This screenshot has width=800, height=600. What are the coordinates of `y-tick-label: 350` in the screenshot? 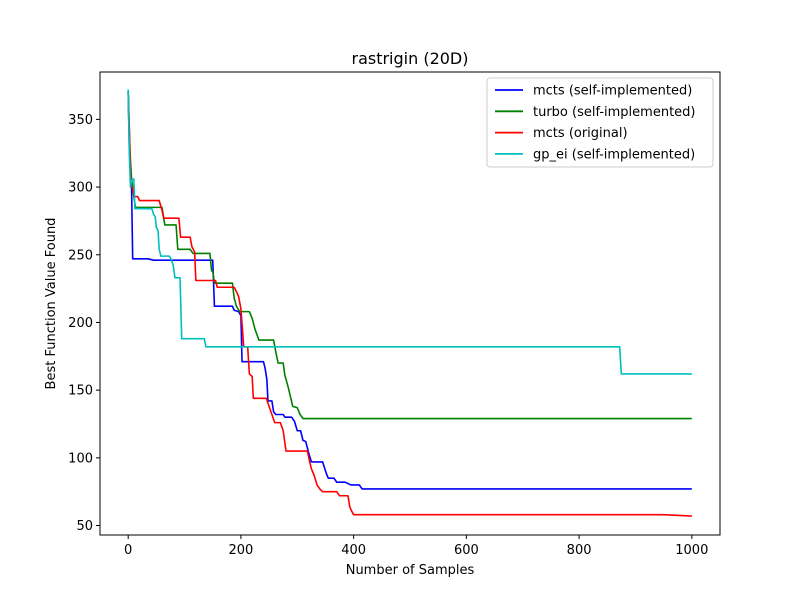 It's located at (80, 120).